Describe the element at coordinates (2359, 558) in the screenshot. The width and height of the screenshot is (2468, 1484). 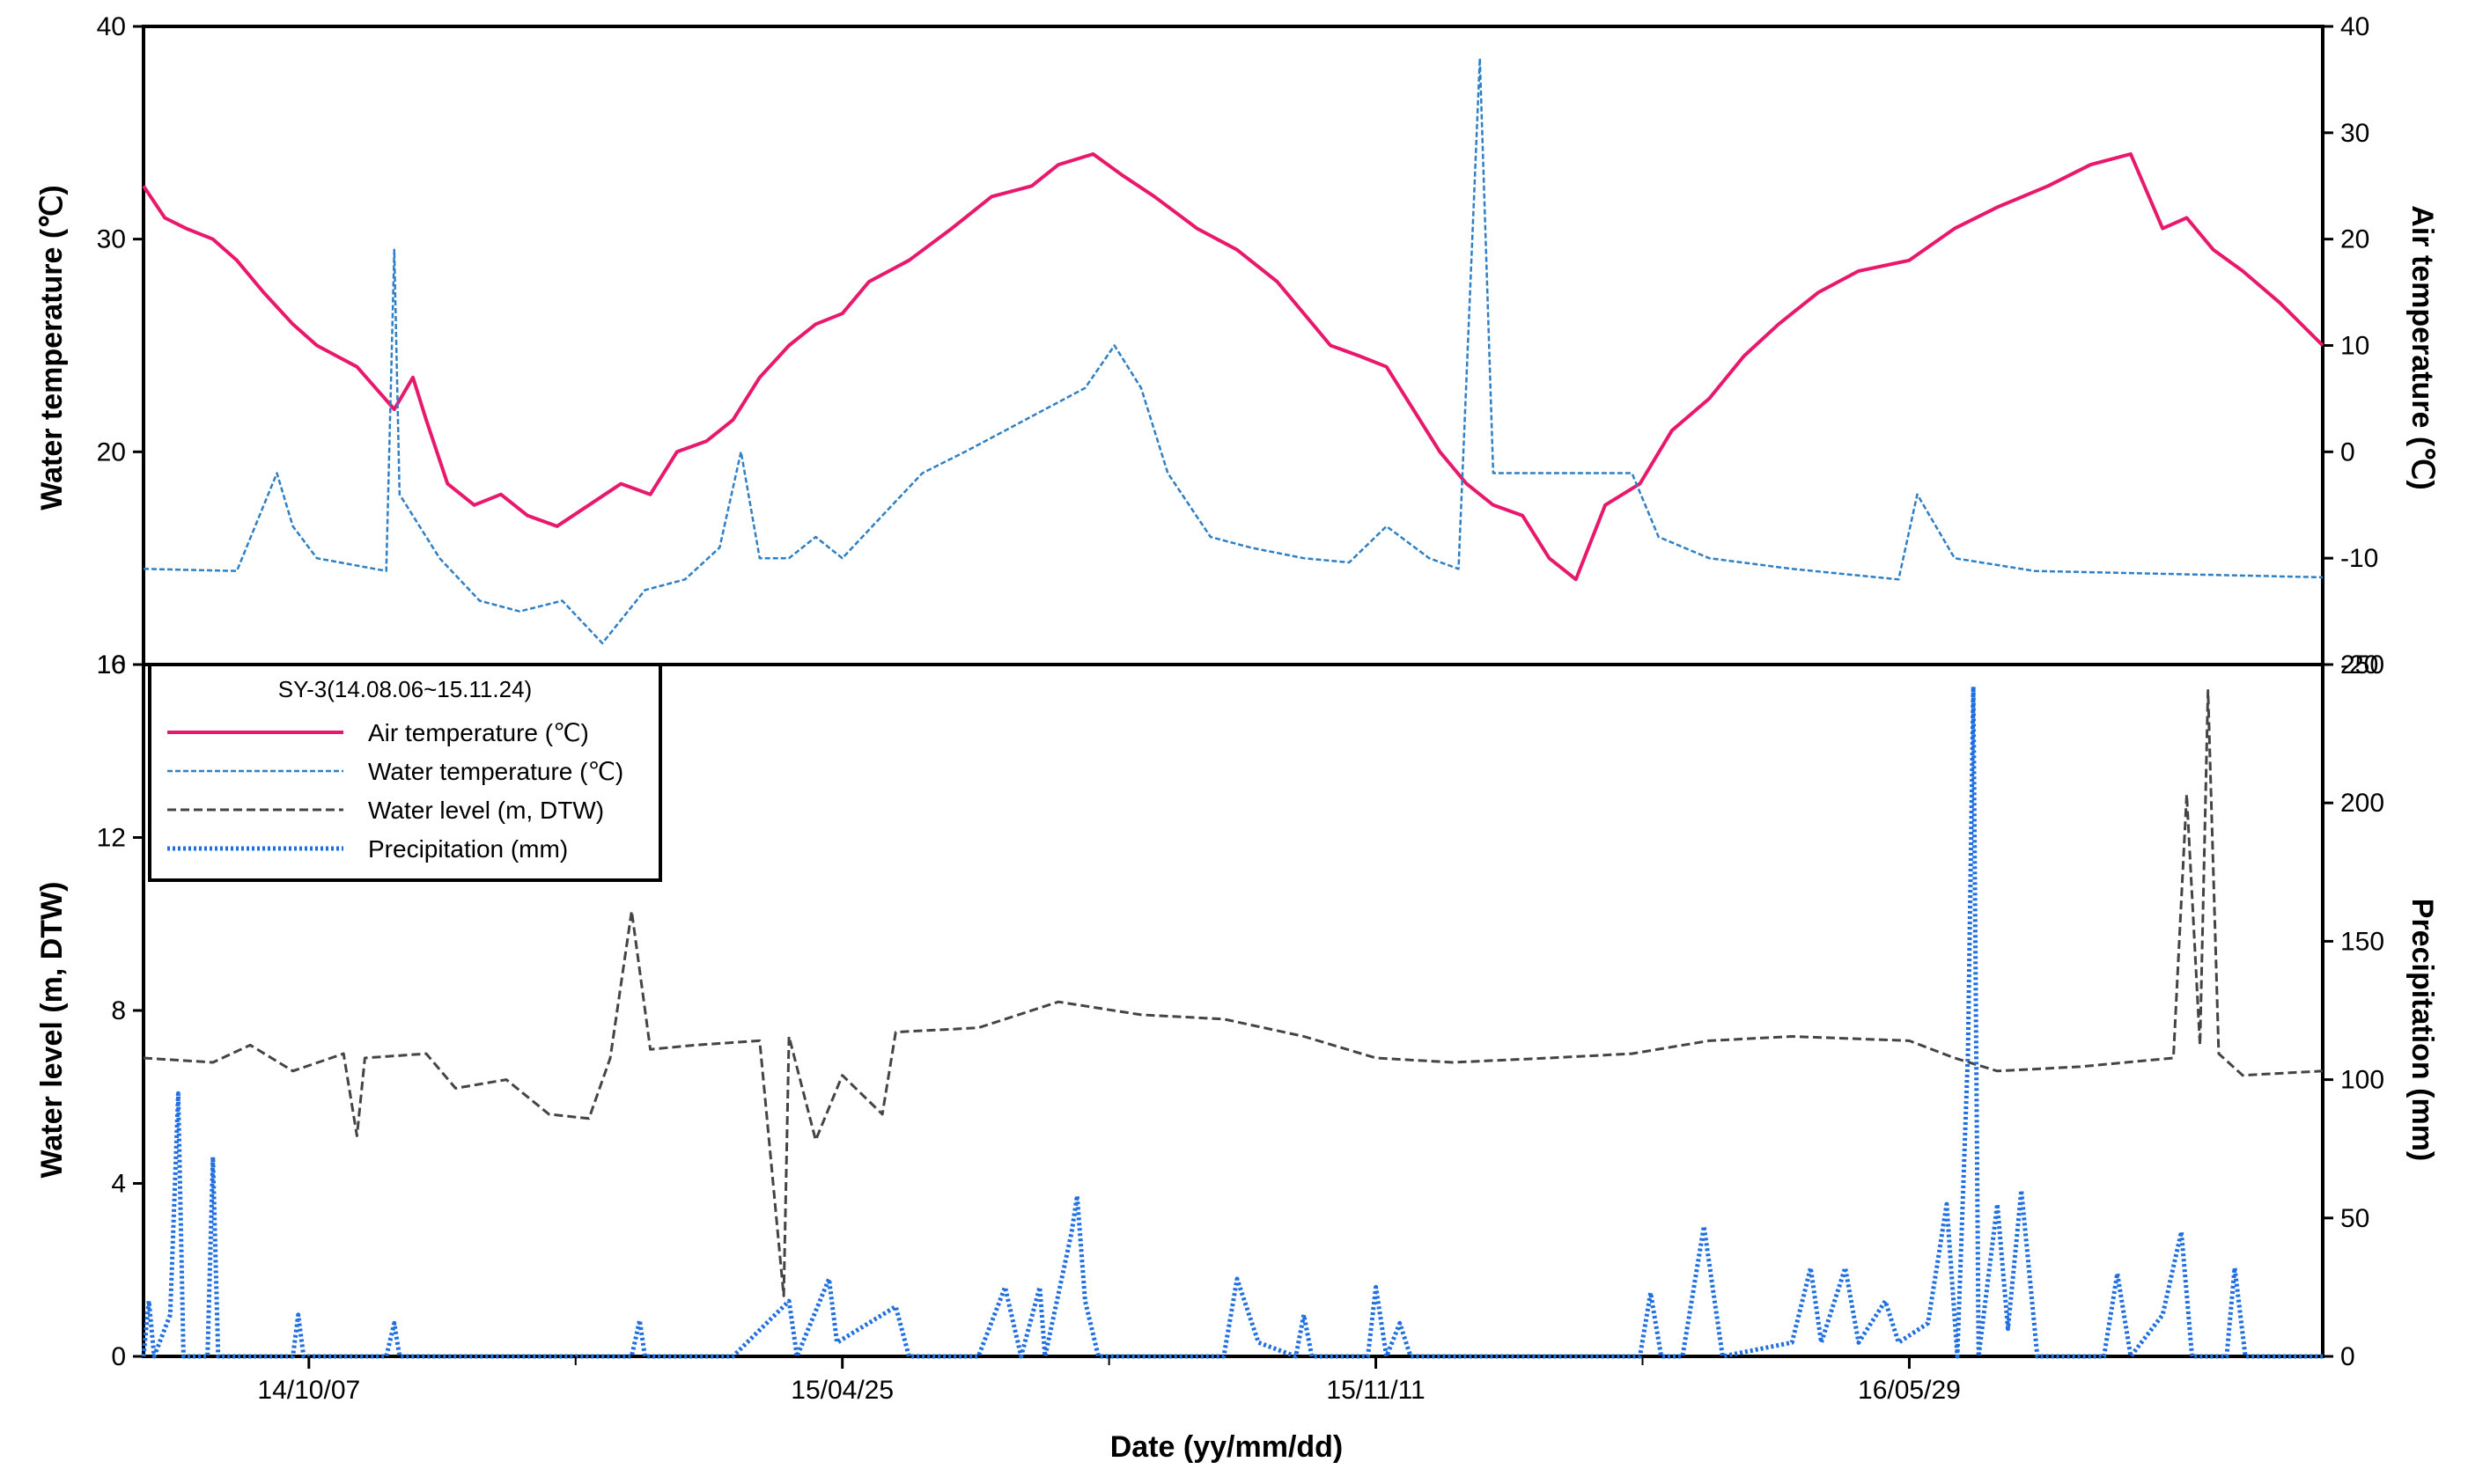
I see `right-tick-label: -10` at that location.